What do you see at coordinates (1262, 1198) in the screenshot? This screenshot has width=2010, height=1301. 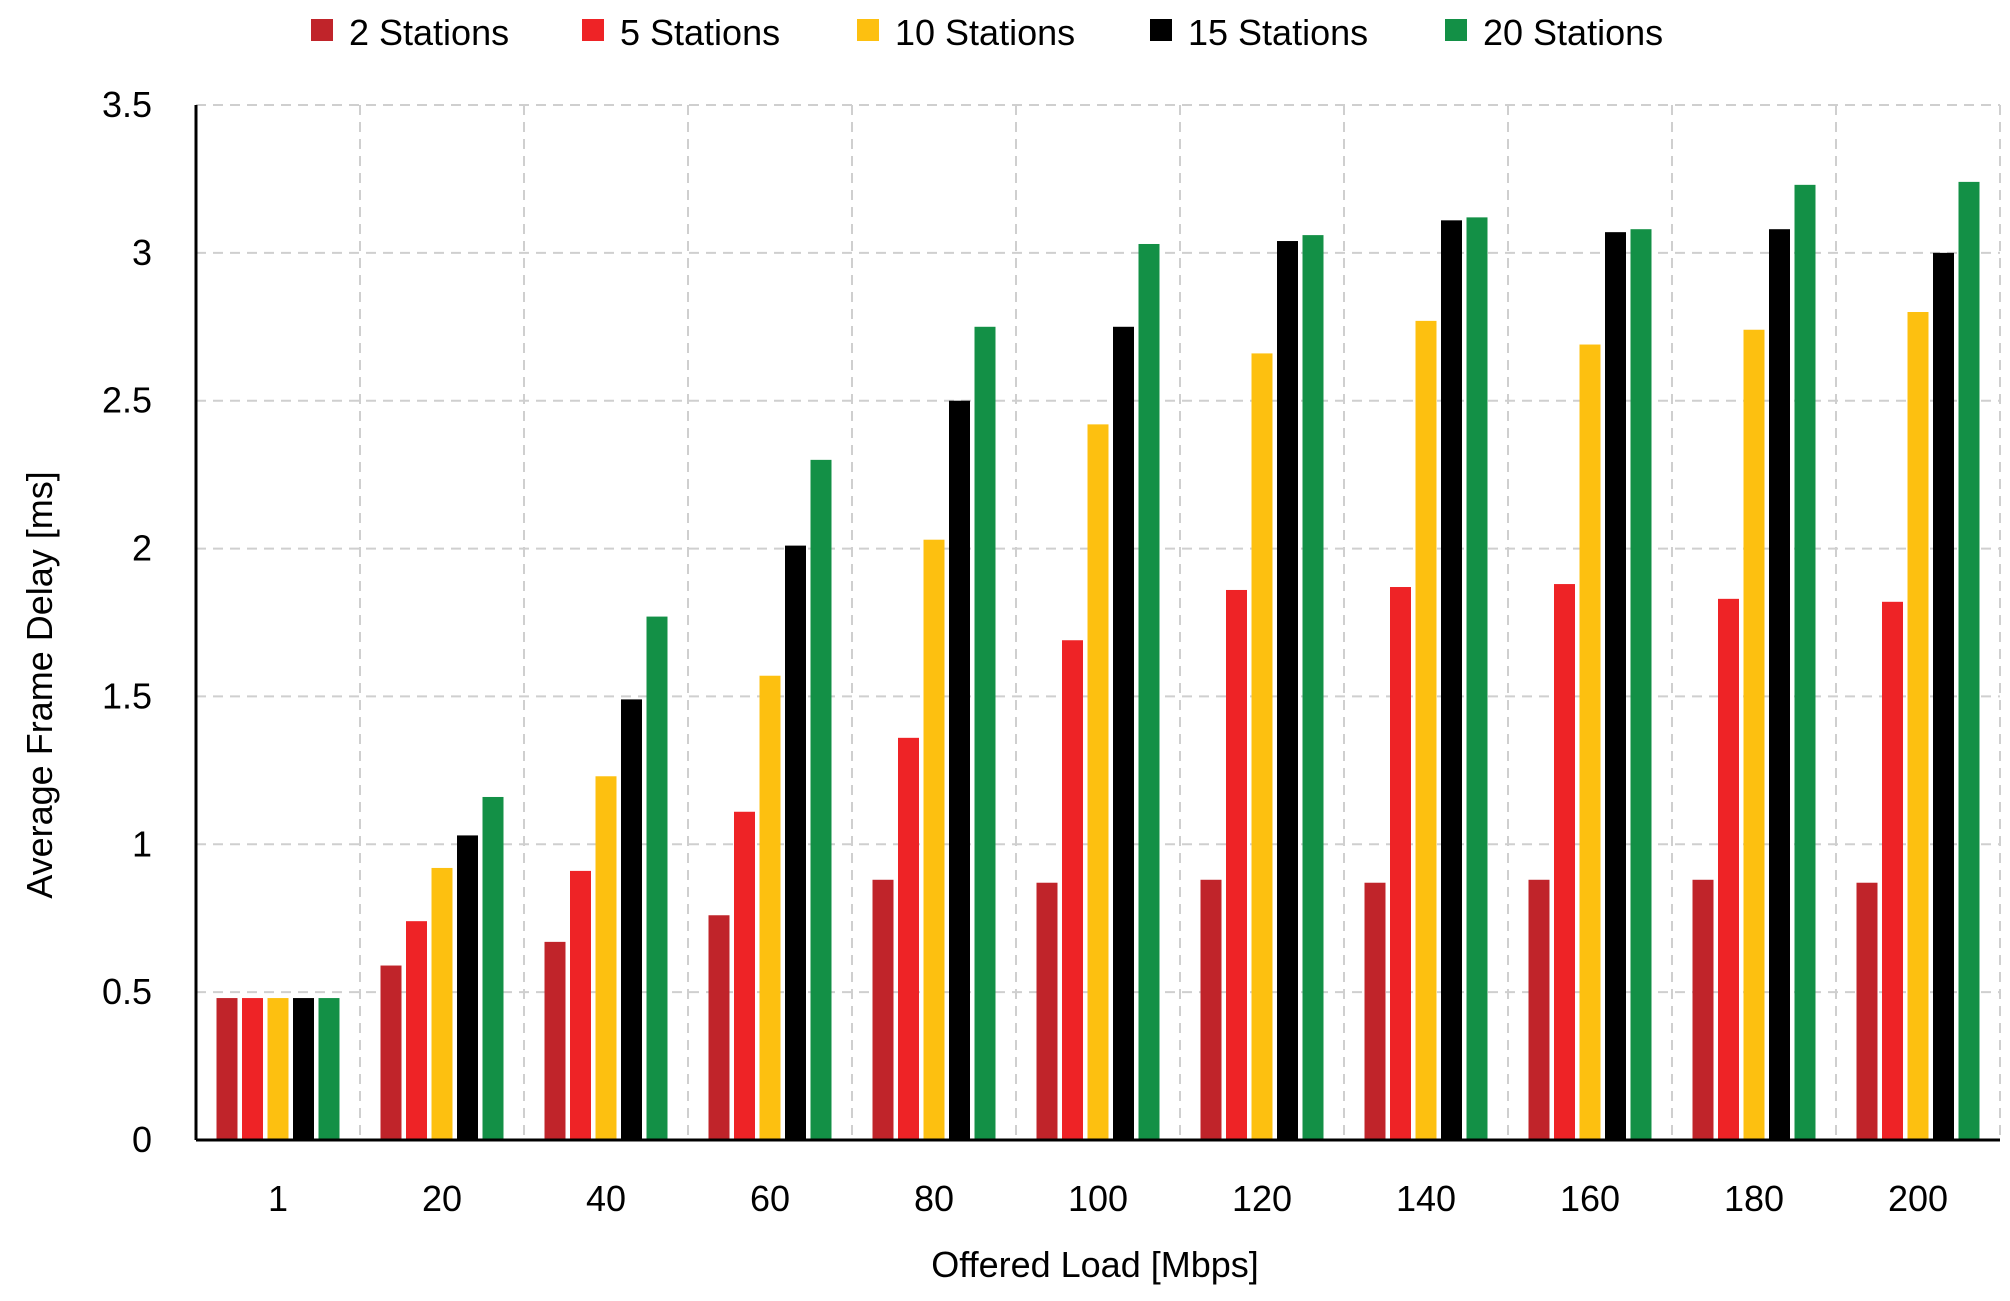 I see `x-tick-label: 120` at bounding box center [1262, 1198].